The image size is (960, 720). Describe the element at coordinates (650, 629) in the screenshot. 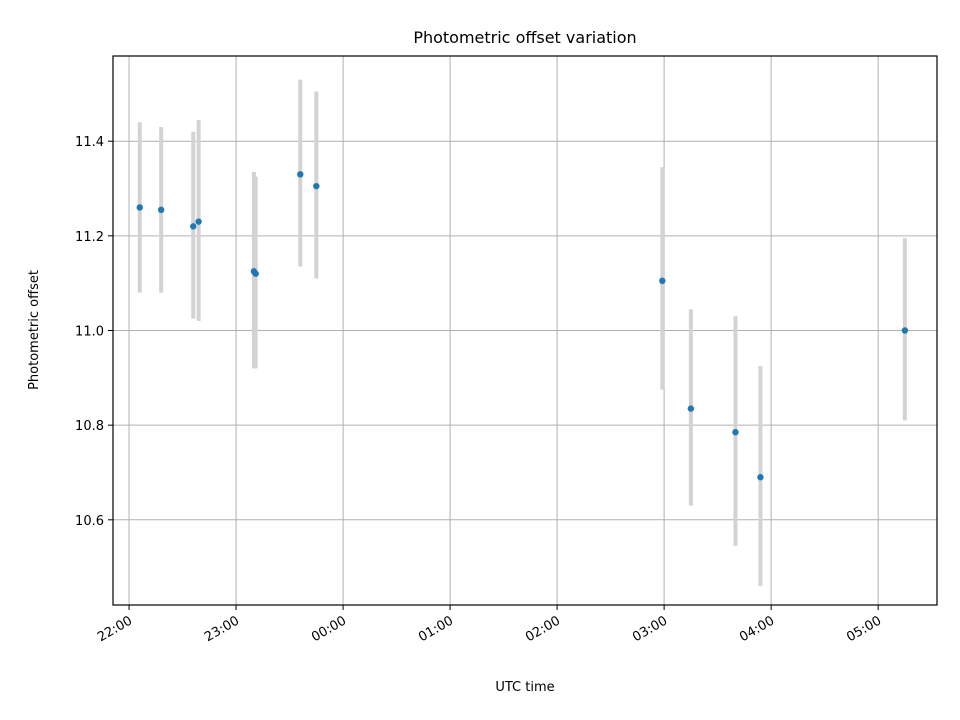

I see `x-tick-label: 03:00` at that location.